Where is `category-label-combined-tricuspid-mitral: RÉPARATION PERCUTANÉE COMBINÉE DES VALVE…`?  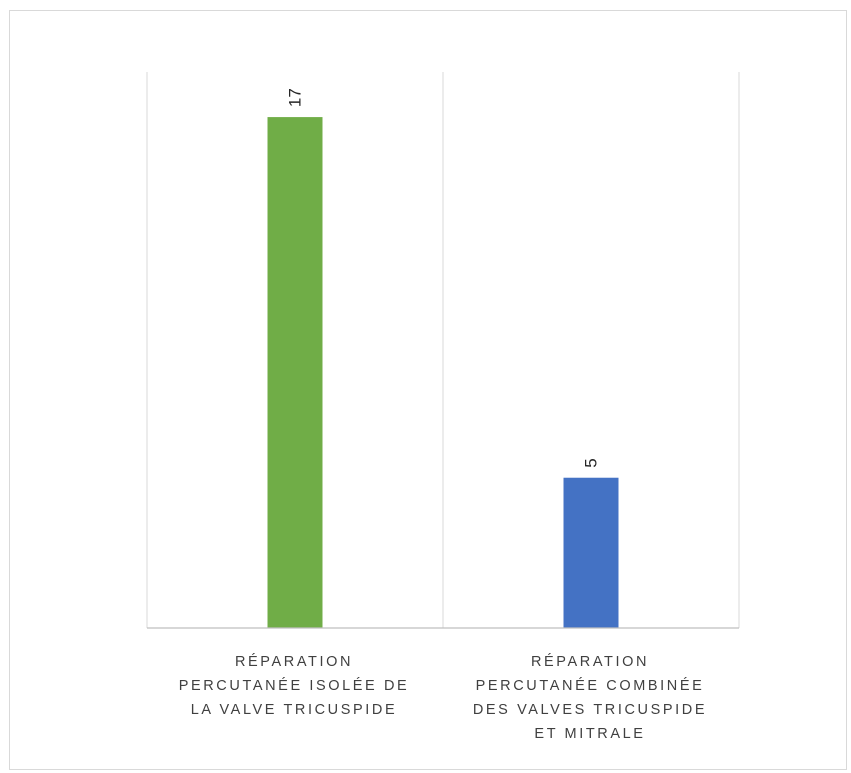
category-label-combined-tricuspid-mitral: RÉPARATION PERCUTANÉE COMBINÉE DES VALVE… is located at coordinates (590, 698).